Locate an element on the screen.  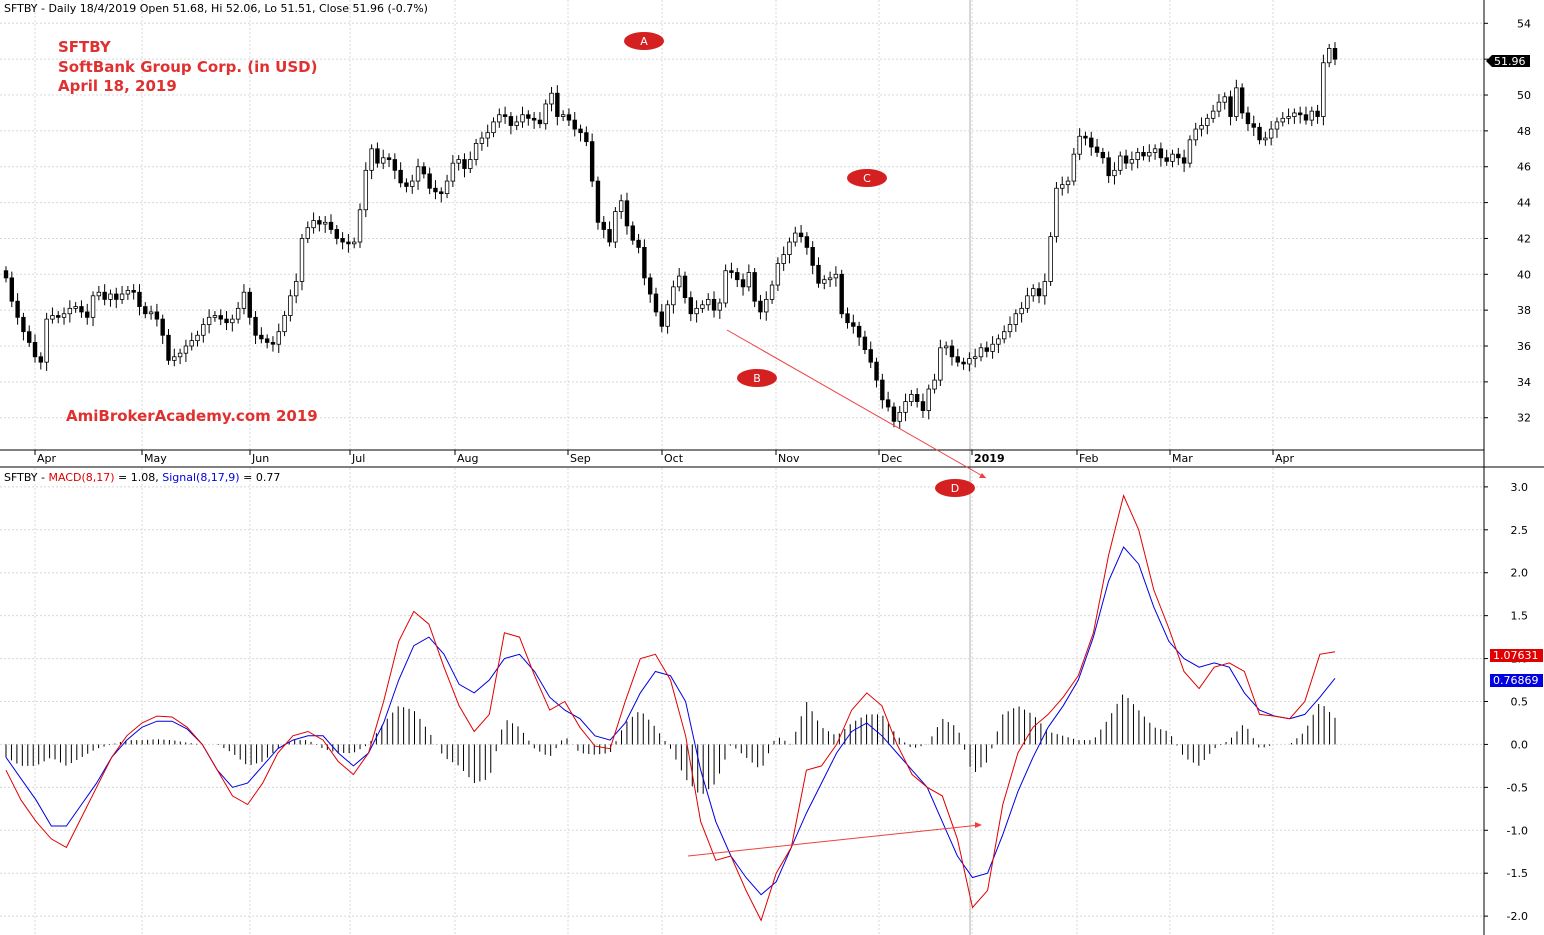
price-y-label: 34 is located at coordinates (1524, 382).